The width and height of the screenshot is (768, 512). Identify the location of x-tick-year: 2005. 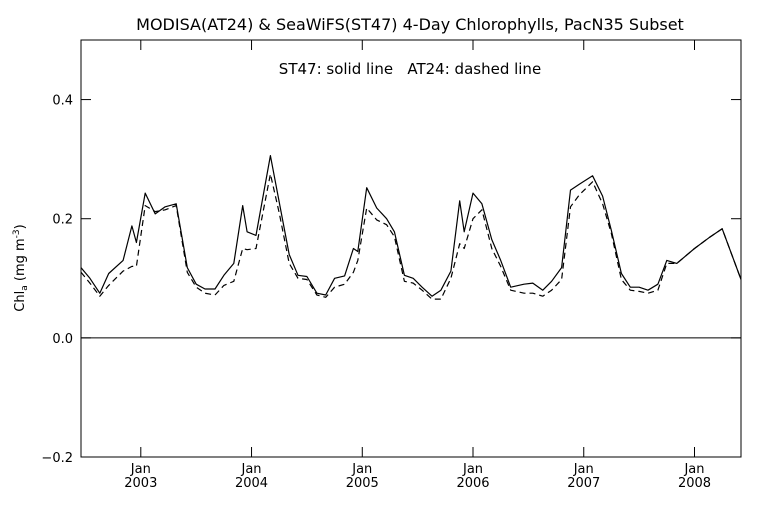
(362, 483).